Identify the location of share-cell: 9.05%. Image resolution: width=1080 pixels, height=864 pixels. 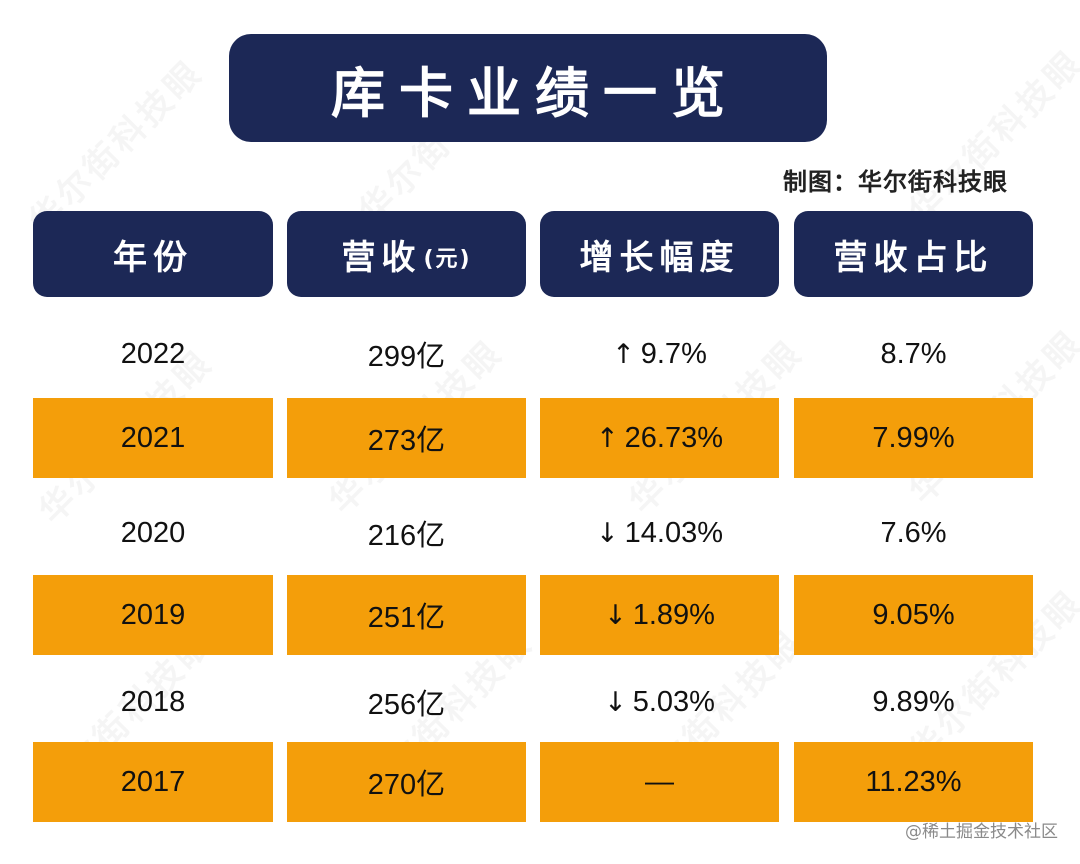
(913, 615).